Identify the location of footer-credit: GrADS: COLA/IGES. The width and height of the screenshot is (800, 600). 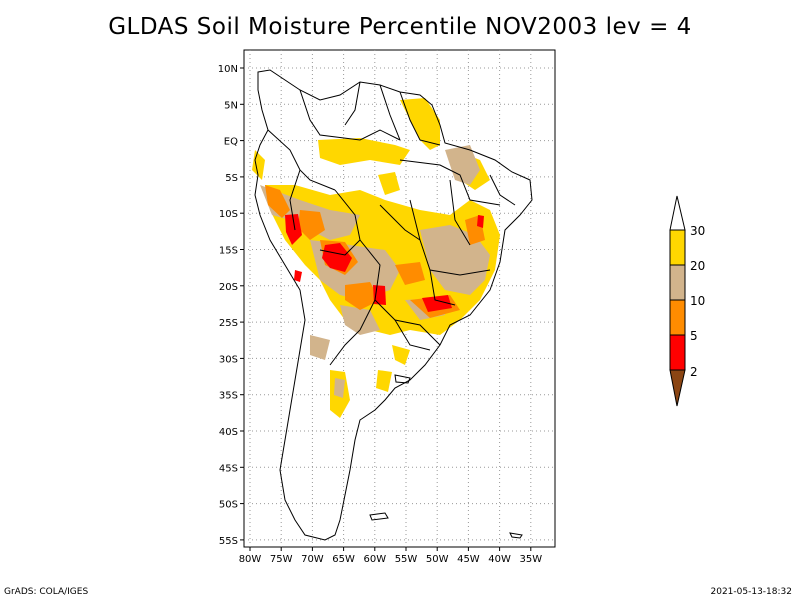
(46, 592).